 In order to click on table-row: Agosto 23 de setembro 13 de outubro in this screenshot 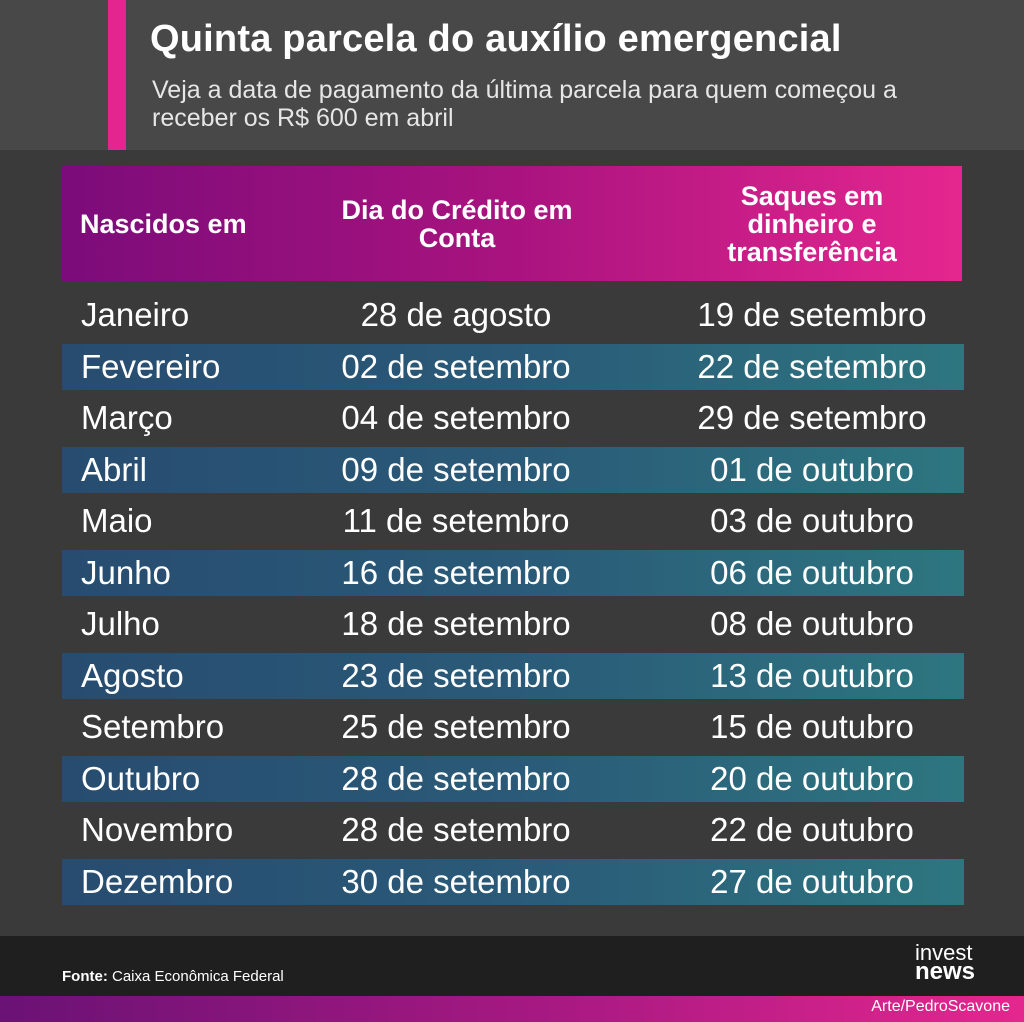, I will do `click(513, 675)`.